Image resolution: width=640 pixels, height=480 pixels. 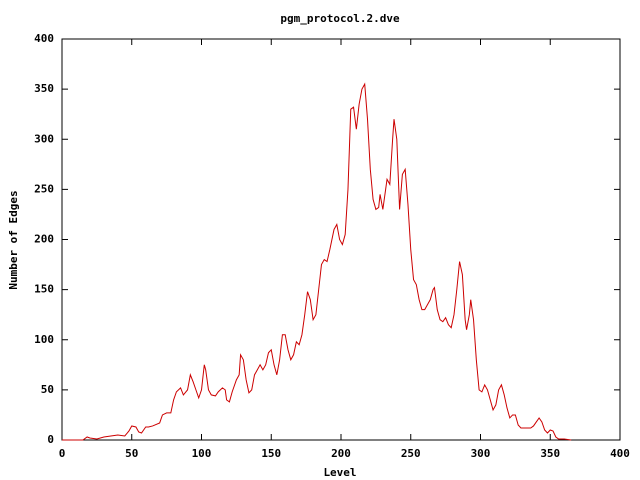 I want to click on x-axis-label: Level, so click(x=339, y=472).